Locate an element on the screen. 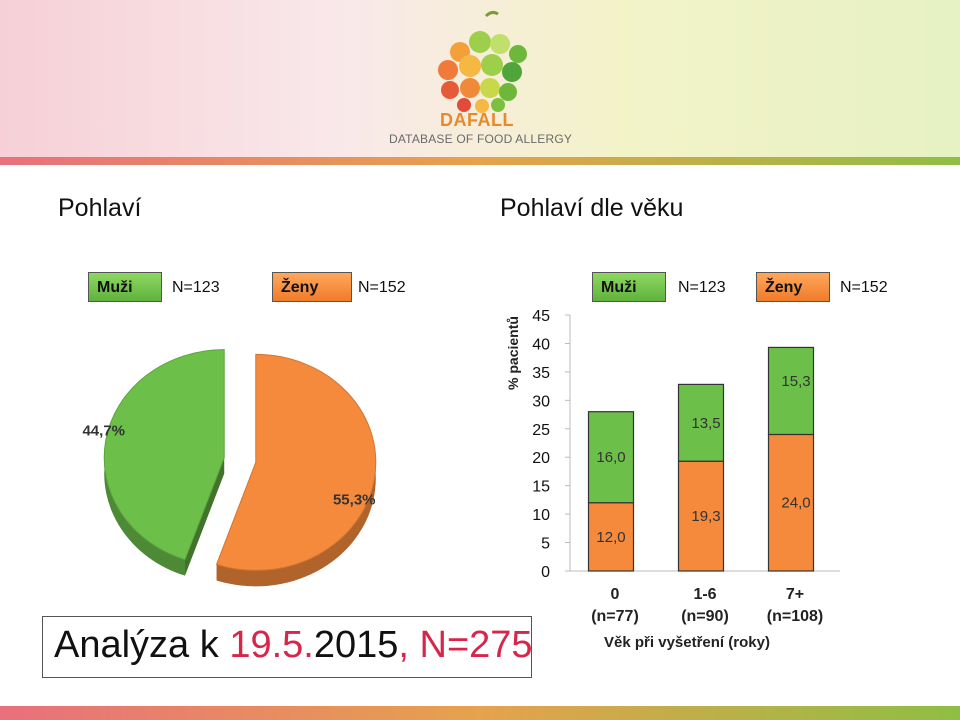  x-tick-n-label: (n=90) is located at coordinates (705, 616).